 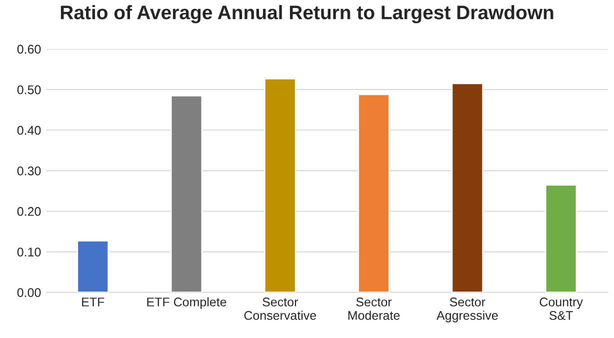 I want to click on y-tick-label: 0.10, so click(x=29, y=252).